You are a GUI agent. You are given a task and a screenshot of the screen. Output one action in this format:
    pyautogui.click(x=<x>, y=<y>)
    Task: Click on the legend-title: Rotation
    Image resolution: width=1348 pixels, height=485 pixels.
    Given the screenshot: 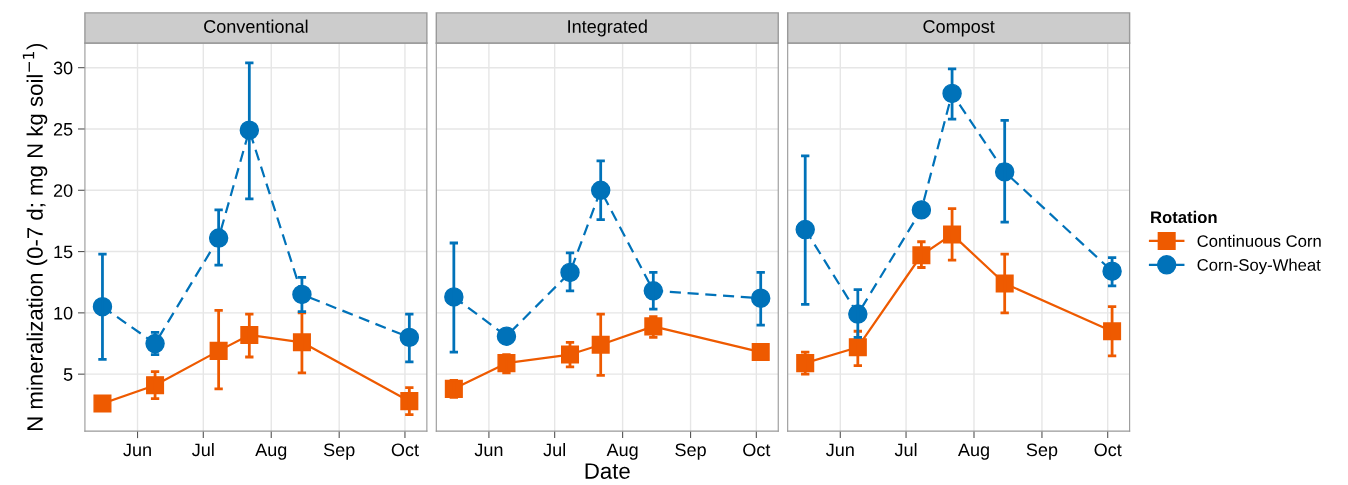 What is the action you would take?
    pyautogui.click(x=1184, y=217)
    